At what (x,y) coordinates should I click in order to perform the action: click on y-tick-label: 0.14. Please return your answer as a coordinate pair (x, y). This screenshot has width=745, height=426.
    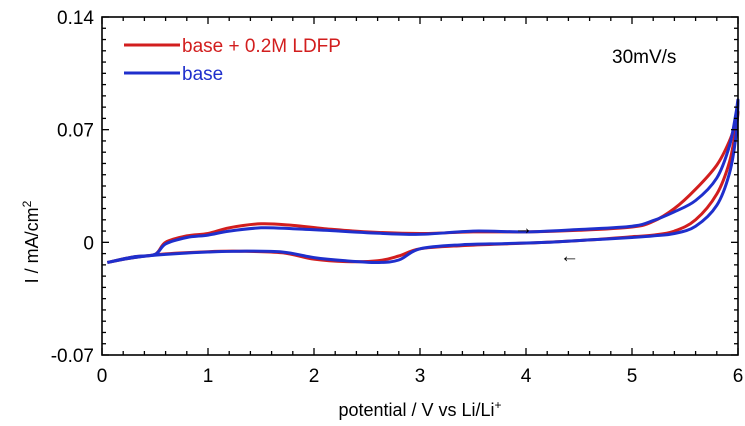
    Looking at the image, I should click on (75, 18).